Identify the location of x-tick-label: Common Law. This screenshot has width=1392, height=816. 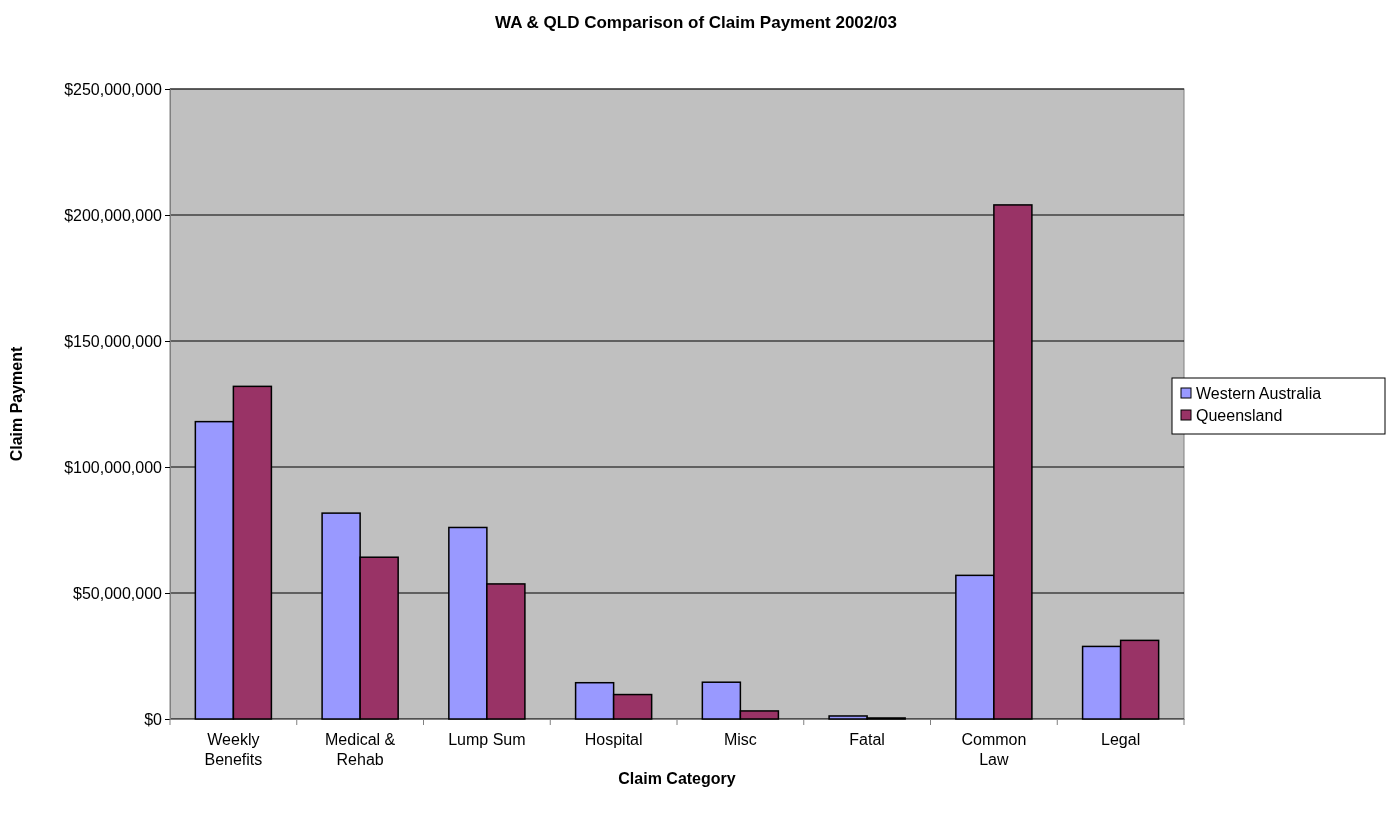
(994, 749).